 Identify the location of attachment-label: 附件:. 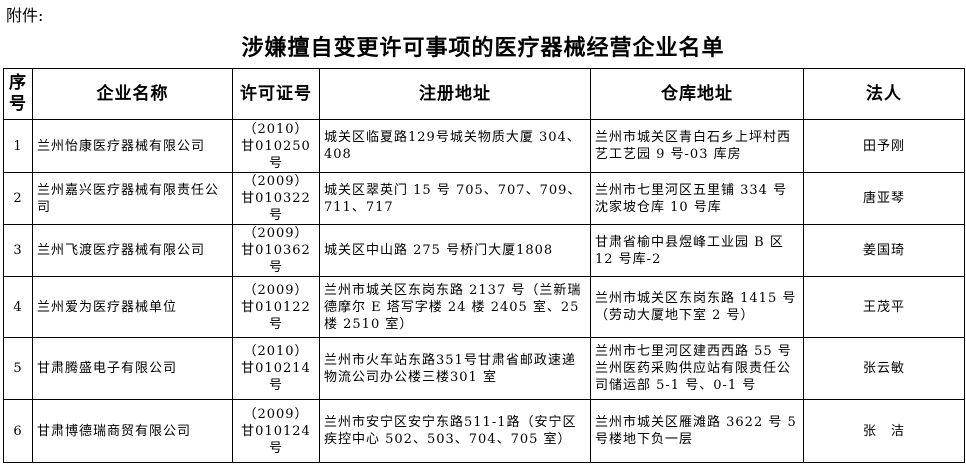
(25, 15).